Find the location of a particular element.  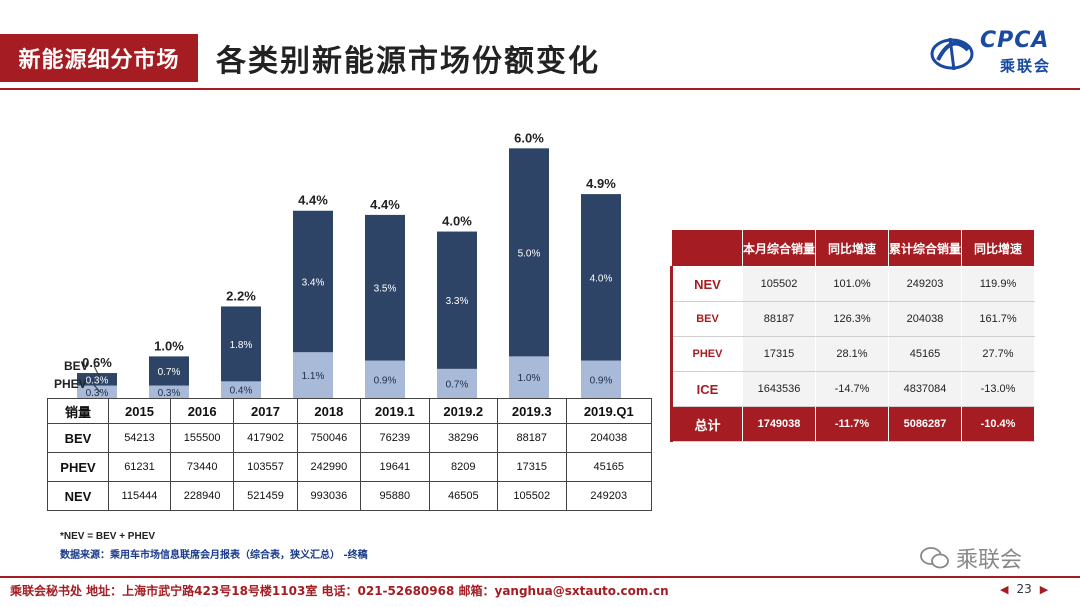

summary-cell: 204038 is located at coordinates (925, 319).